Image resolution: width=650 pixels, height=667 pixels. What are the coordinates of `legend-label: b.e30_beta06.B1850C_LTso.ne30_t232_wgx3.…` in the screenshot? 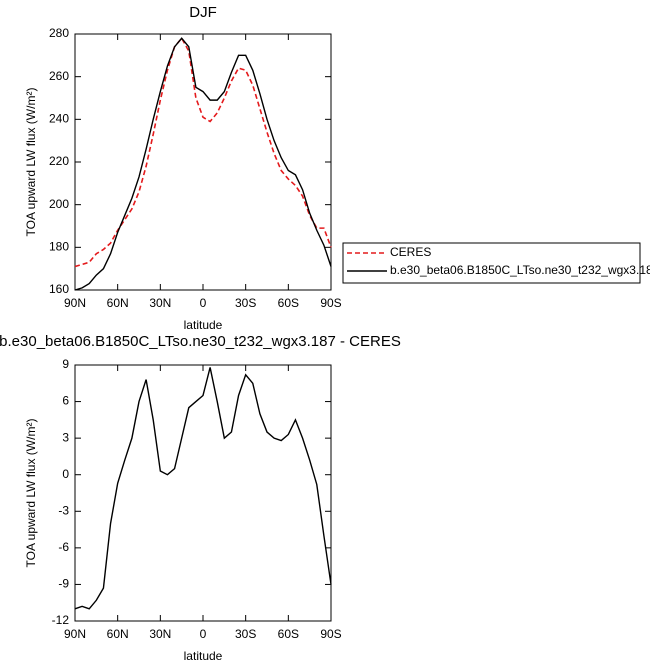 It's located at (520, 270).